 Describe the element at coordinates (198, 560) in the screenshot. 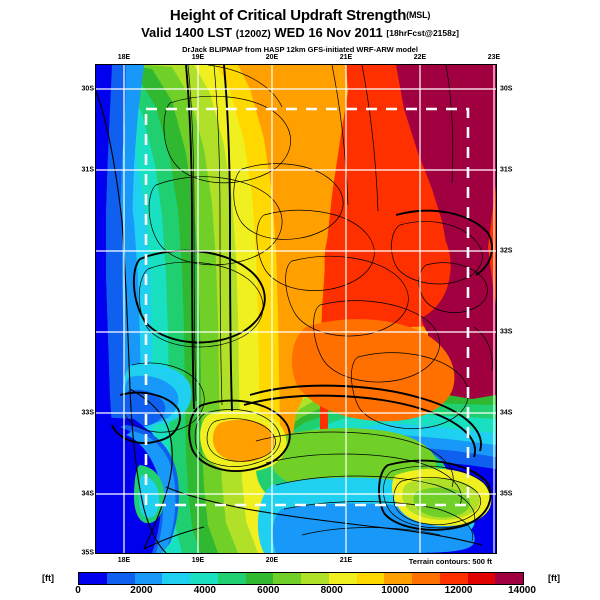

I see `lon-tick-bottom-1: 19E` at that location.